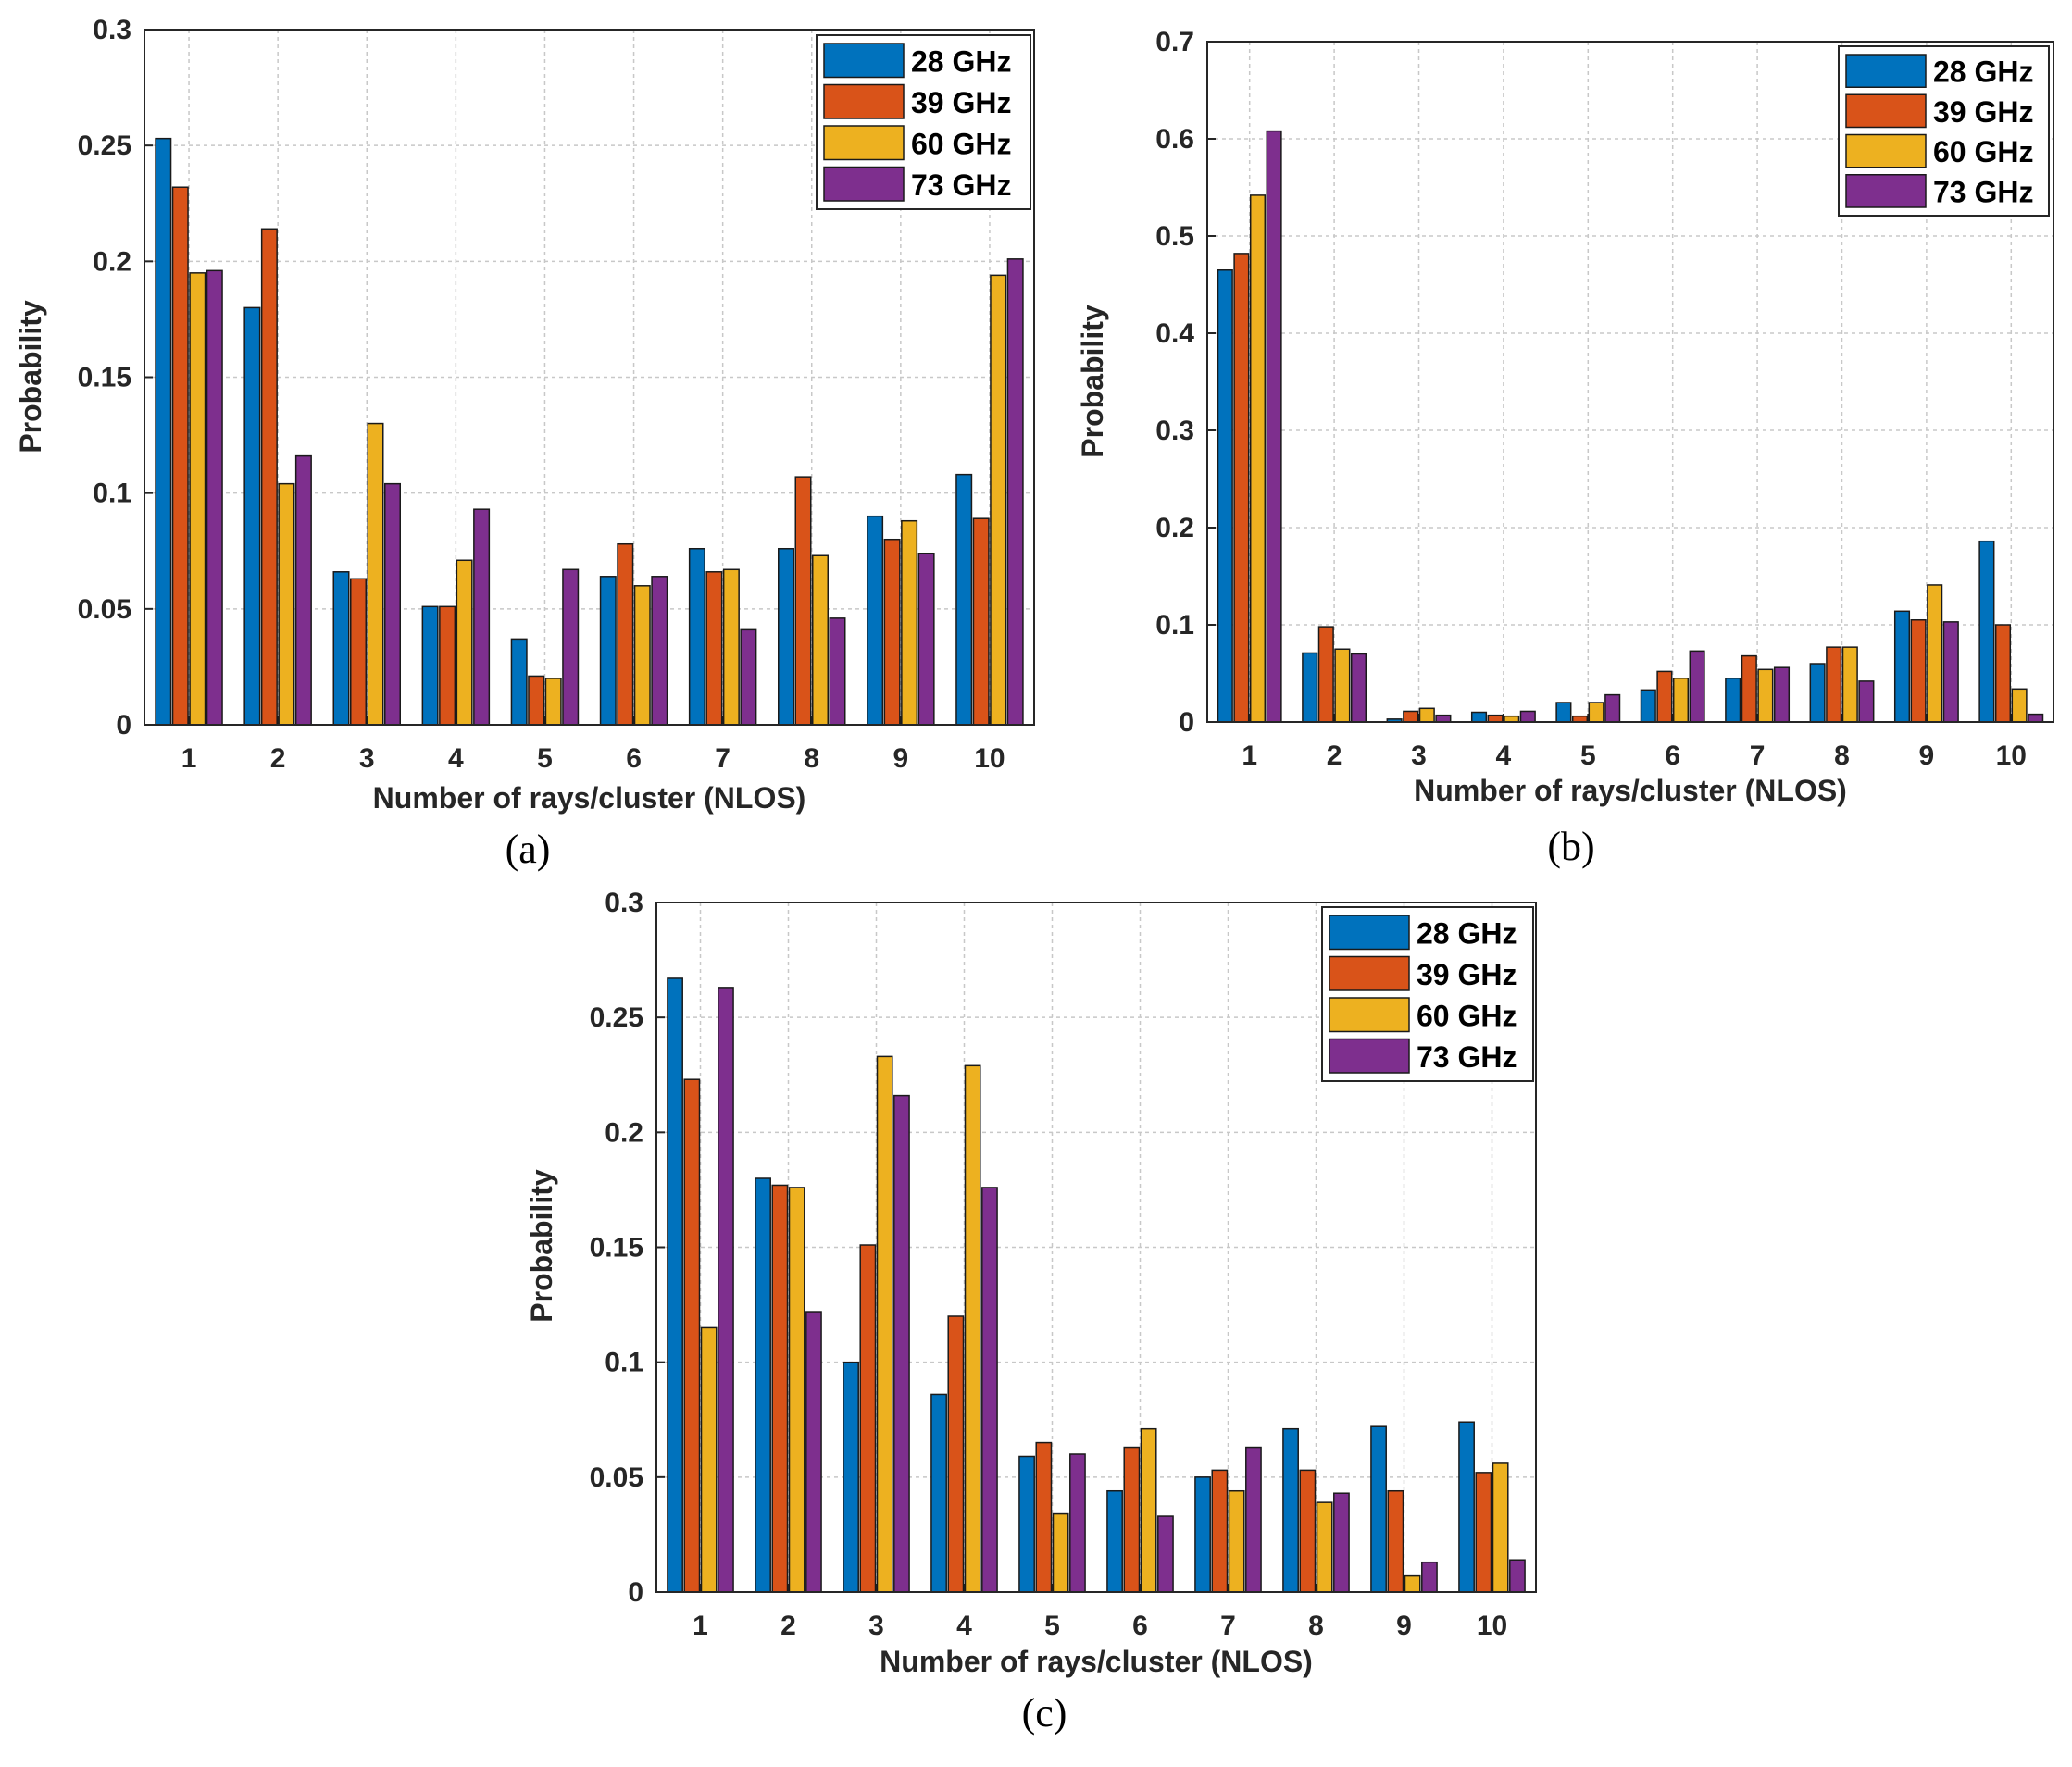 This screenshot has height=1767, width=2072. What do you see at coordinates (901, 759) in the screenshot?
I see `x-tick-label: 9` at bounding box center [901, 759].